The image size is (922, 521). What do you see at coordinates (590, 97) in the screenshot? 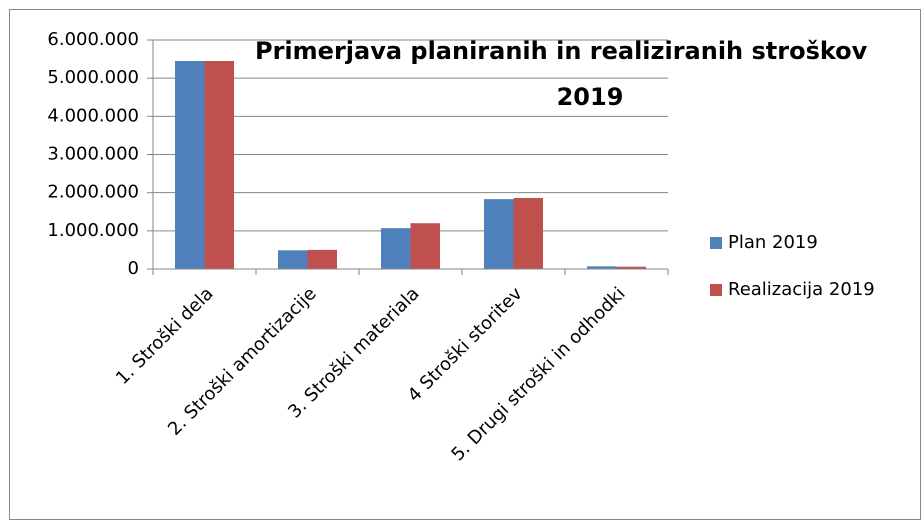
I see `chart-title: 2019` at bounding box center [590, 97].